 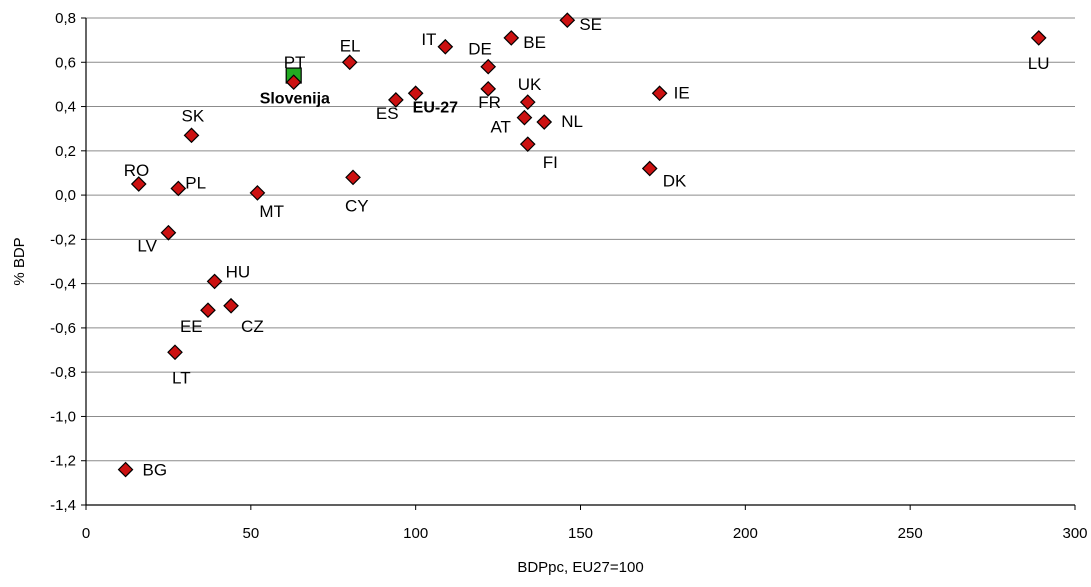 I want to click on data-point-de, so click(x=488, y=66).